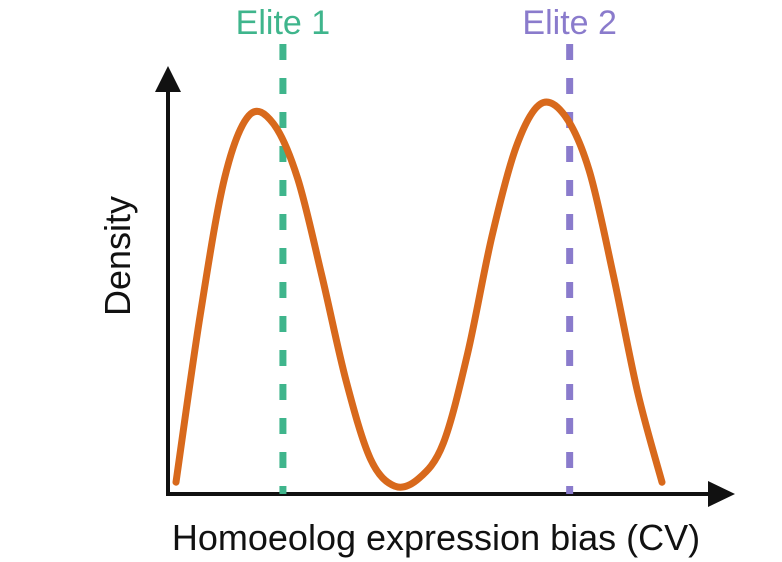 Image resolution: width=782 pixels, height=562 pixels. Describe the element at coordinates (436, 537) in the screenshot. I see `x-axis-title: Homoeolog expression bias (CV)` at that location.